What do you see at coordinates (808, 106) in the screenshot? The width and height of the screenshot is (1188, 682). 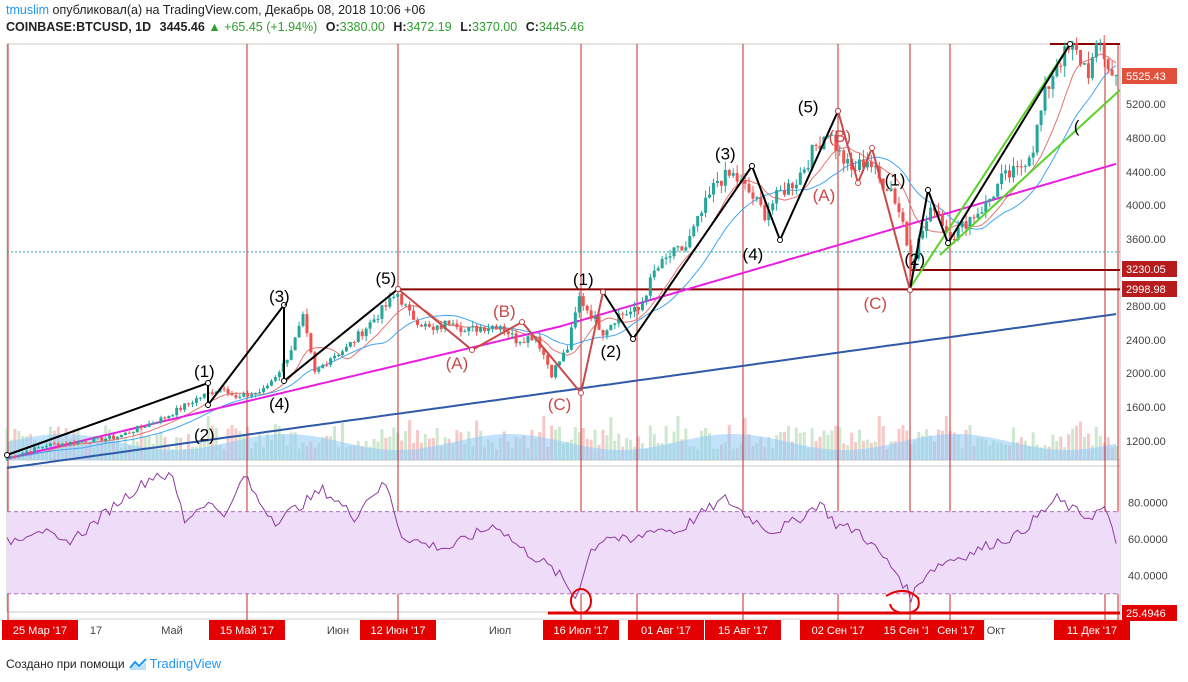 I see `wave-label-black: (5)` at bounding box center [808, 106].